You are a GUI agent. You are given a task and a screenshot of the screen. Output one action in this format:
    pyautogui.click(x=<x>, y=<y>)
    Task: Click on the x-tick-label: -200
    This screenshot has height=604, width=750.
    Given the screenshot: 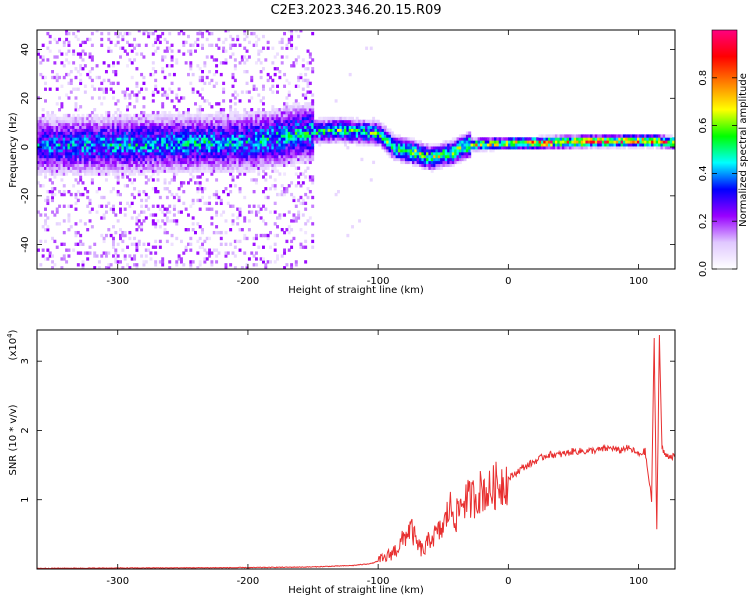 What is the action you would take?
    pyautogui.click(x=248, y=281)
    